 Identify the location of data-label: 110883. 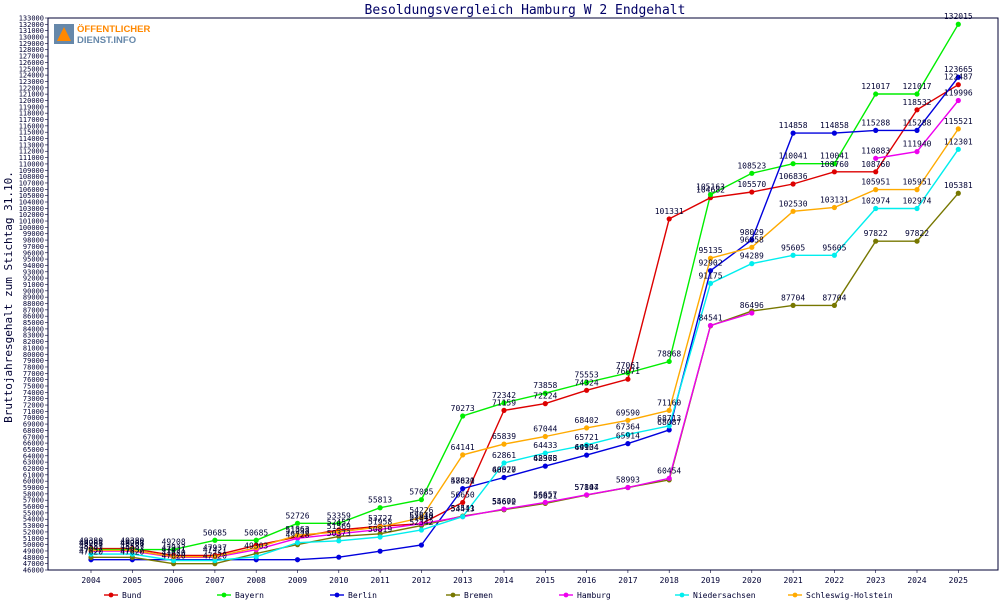
(875, 150).